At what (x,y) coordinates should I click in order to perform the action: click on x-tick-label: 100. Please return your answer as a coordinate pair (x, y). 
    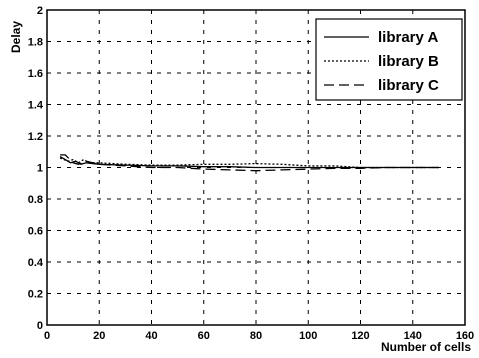
    Looking at the image, I should click on (308, 336).